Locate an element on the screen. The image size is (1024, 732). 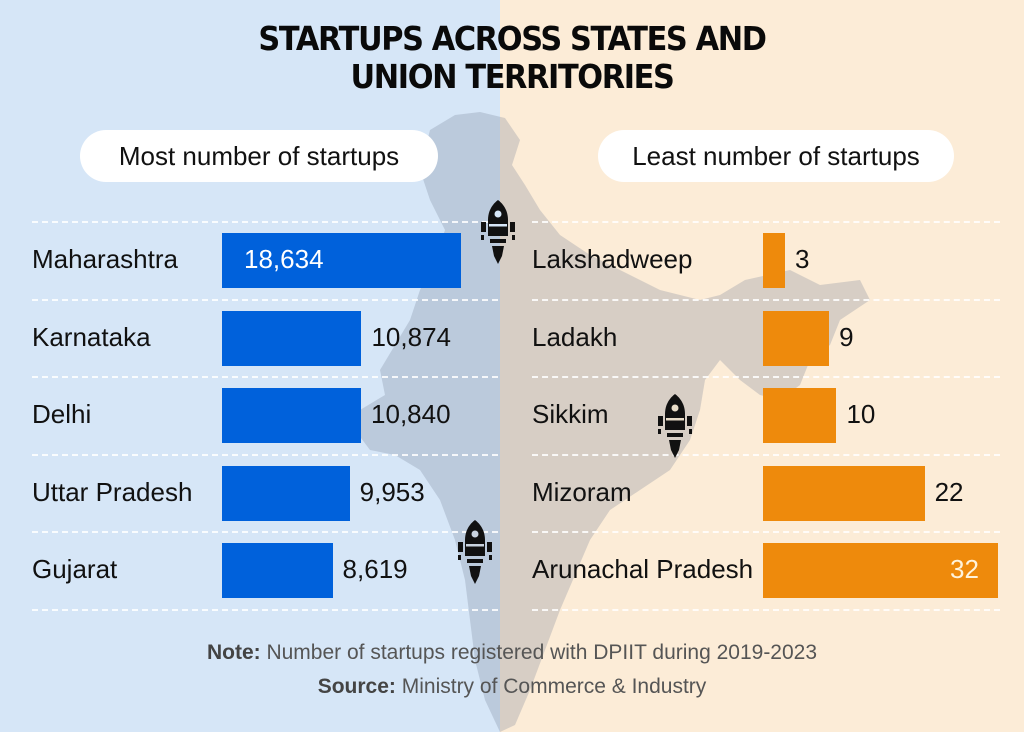
least-startups-heading: Least number of startups is located at coordinates (776, 156).